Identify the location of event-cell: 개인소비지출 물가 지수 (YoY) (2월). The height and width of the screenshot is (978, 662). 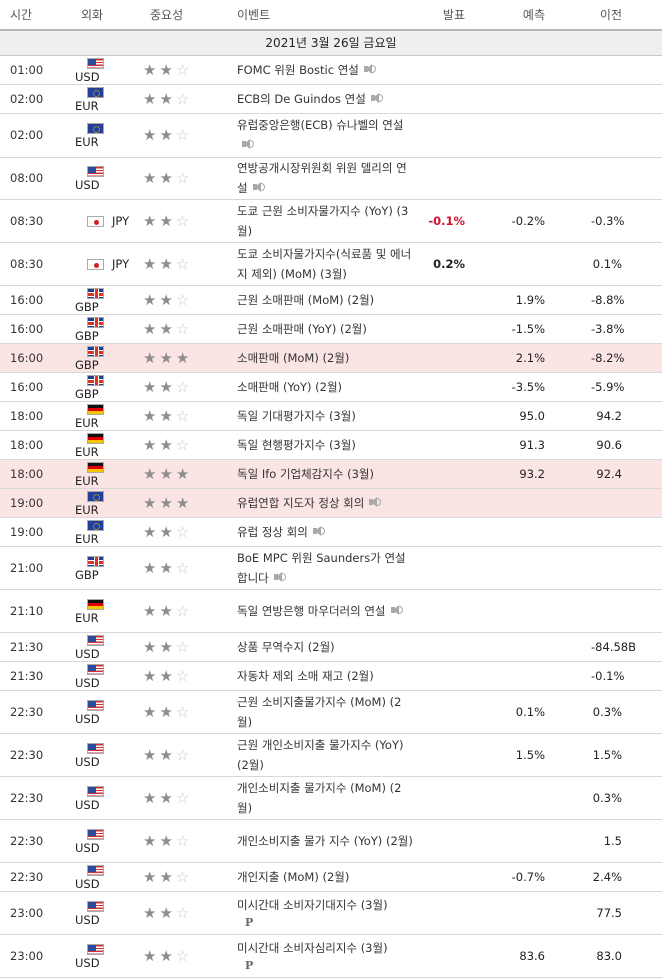
(326, 841).